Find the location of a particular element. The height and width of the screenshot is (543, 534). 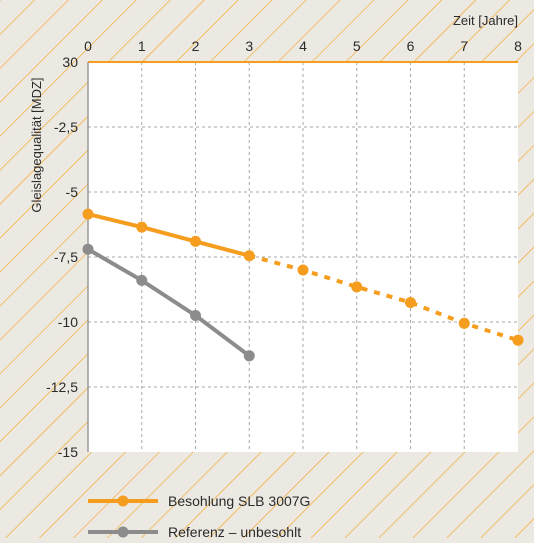

x-tick-label: 0 is located at coordinates (88, 46).